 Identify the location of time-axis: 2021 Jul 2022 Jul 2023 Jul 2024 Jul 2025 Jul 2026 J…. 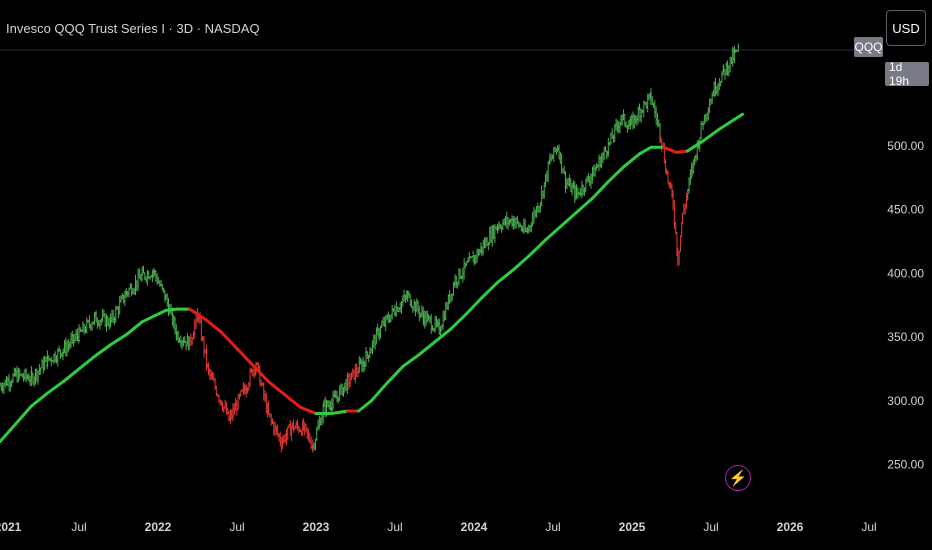
(438, 527).